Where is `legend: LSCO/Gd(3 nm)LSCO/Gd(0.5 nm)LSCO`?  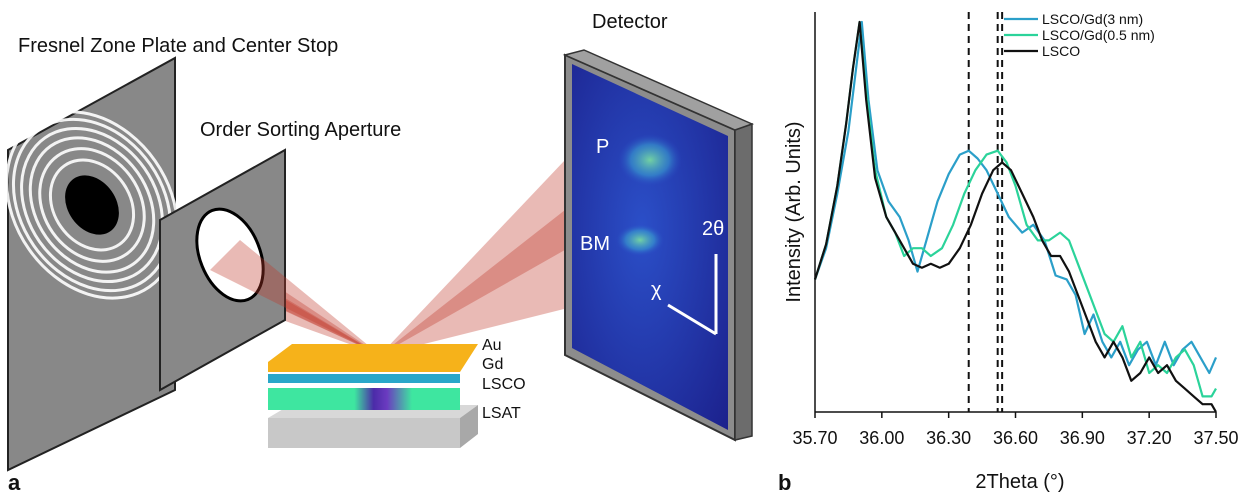 legend: LSCO/Gd(3 nm)LSCO/Gd(0.5 nm)LSCO is located at coordinates (1079, 35).